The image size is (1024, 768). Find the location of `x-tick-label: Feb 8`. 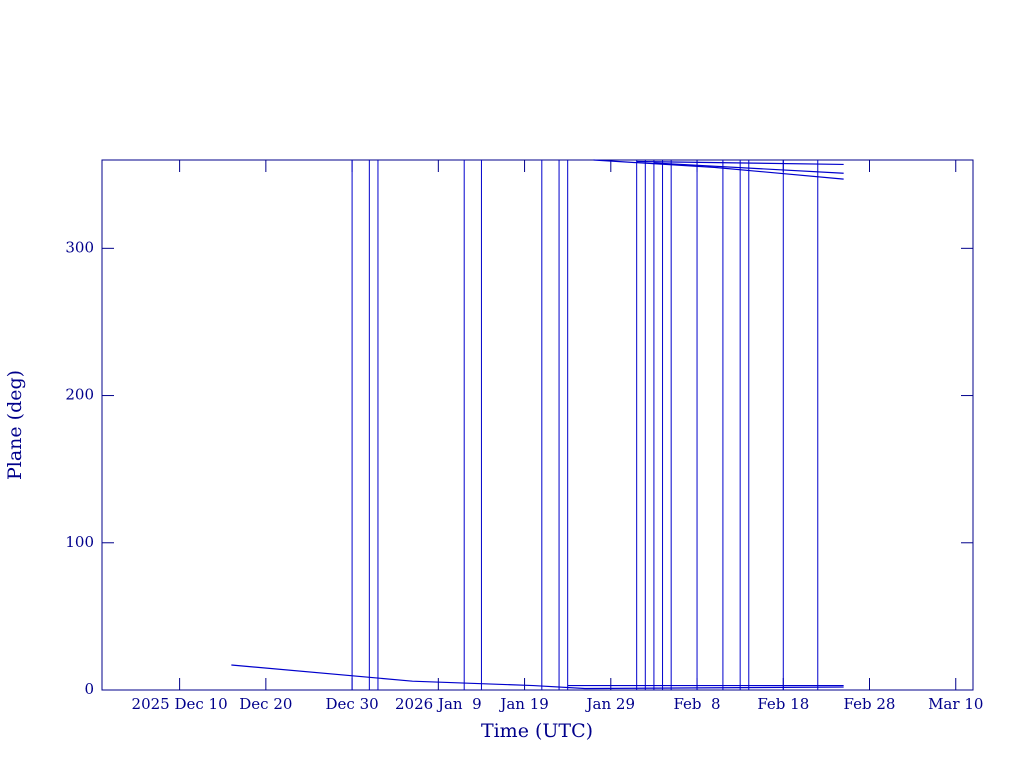

x-tick-label: Feb 8 is located at coordinates (696, 704).